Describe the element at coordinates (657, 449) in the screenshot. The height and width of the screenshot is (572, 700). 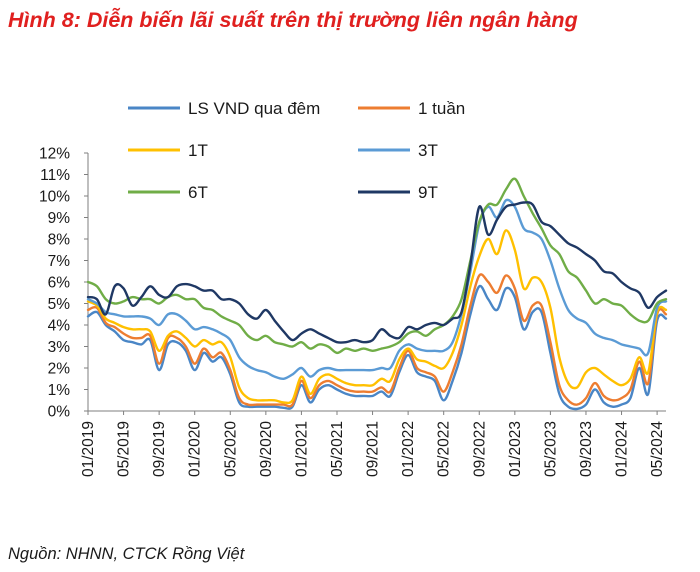
I see `x-tick-label: 05/2024` at that location.